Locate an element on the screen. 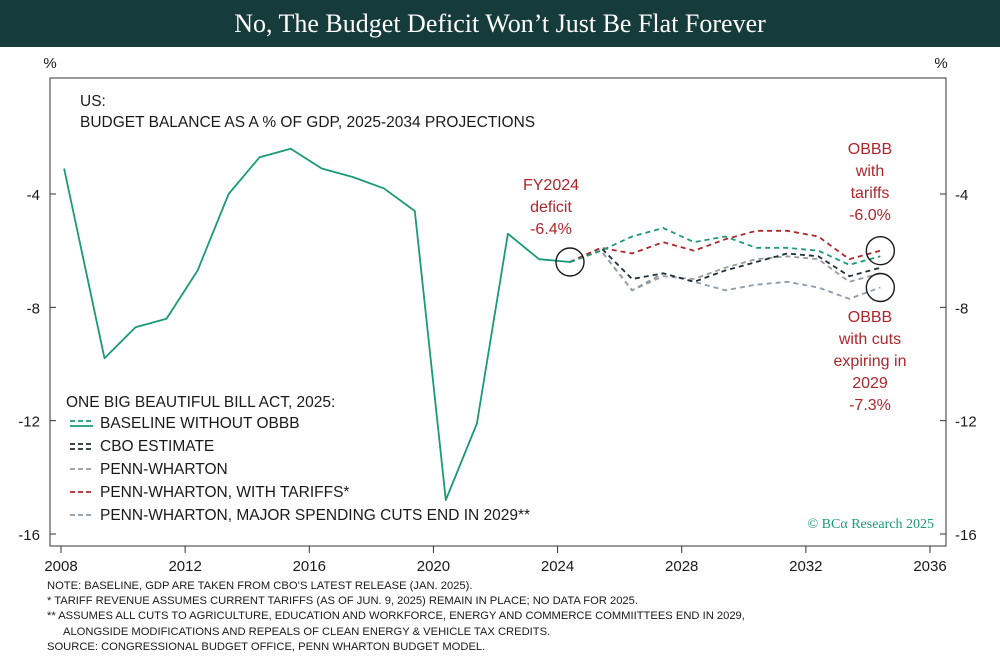  x-tick-label: 2016 is located at coordinates (309, 566).